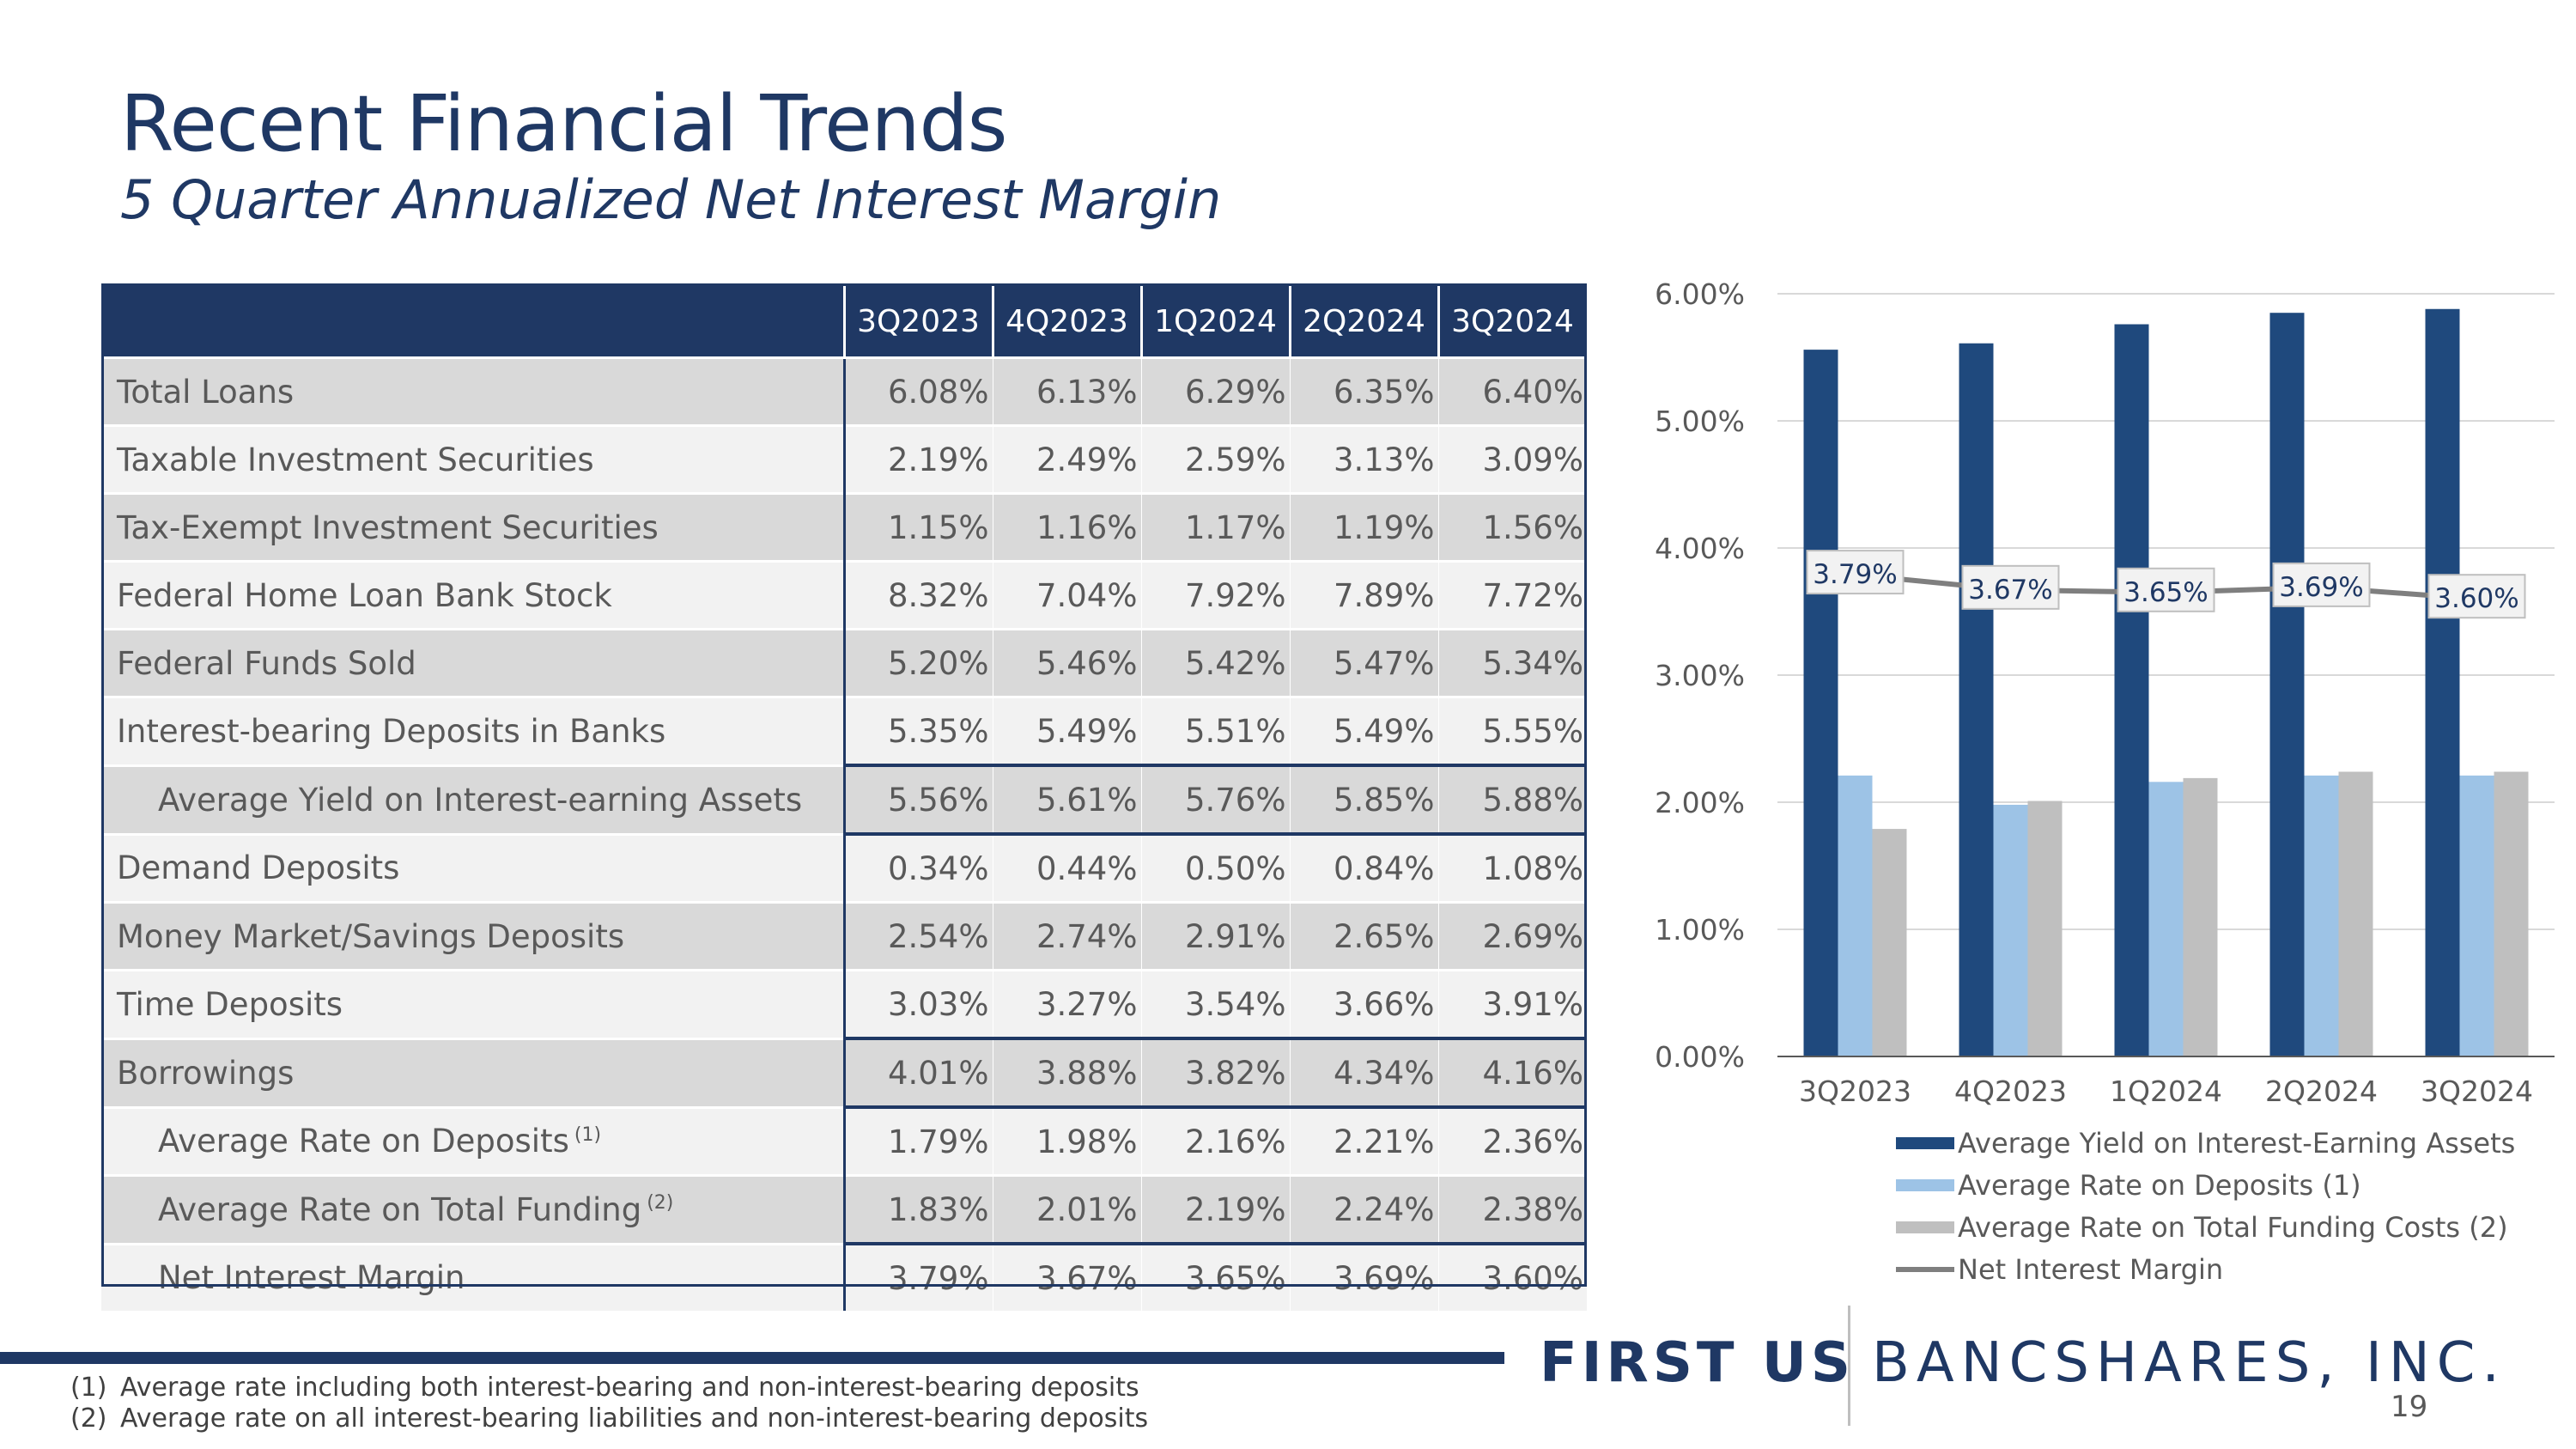  What do you see at coordinates (918, 1276) in the screenshot?
I see `cell-value: 3.79%` at bounding box center [918, 1276].